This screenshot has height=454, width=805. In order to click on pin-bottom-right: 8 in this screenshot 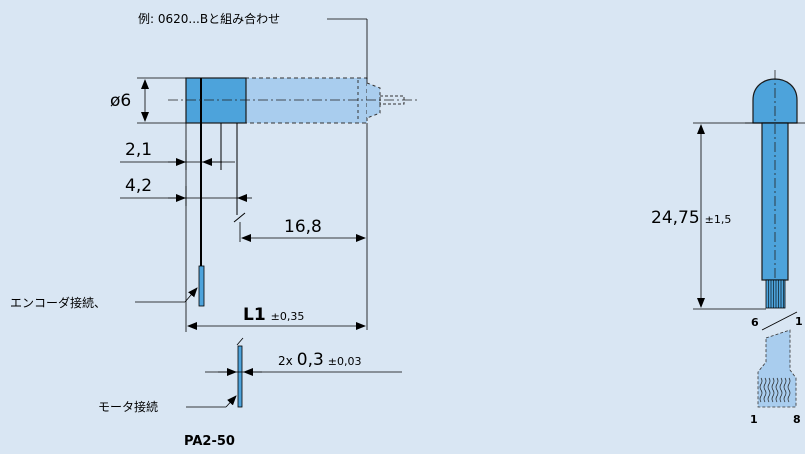, I will do `click(797, 419)`.